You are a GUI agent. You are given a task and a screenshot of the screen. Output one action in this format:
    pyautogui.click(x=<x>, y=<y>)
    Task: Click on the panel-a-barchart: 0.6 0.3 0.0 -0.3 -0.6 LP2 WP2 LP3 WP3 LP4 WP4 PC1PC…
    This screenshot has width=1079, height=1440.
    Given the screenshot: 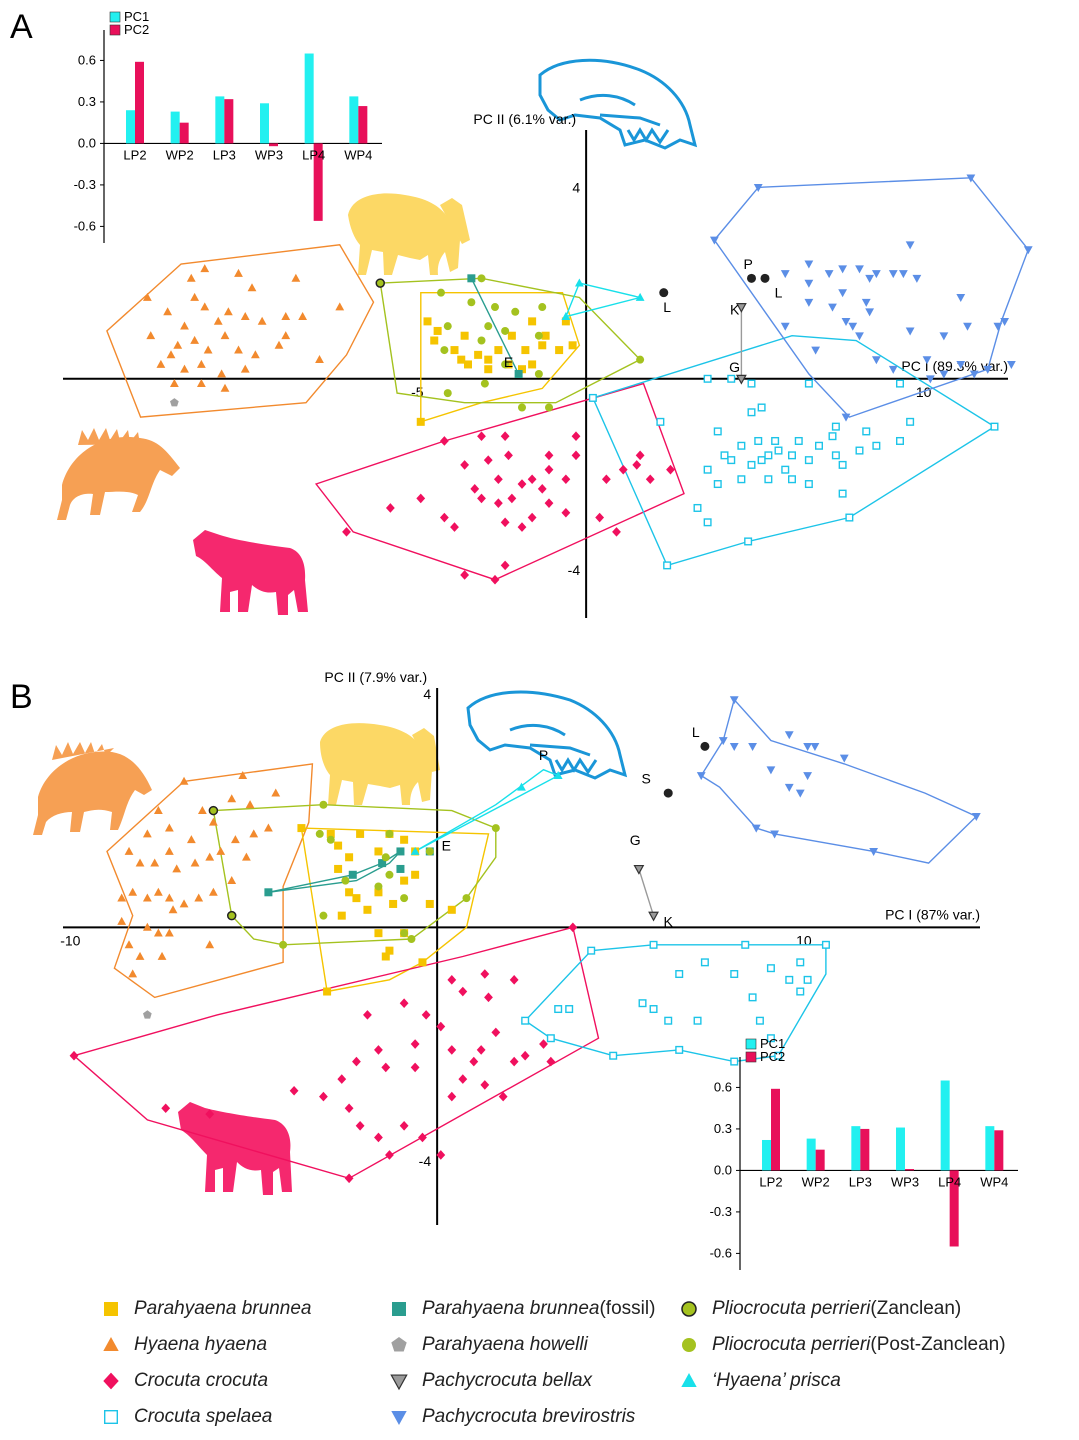 What is the action you would take?
    pyautogui.click(x=228, y=126)
    